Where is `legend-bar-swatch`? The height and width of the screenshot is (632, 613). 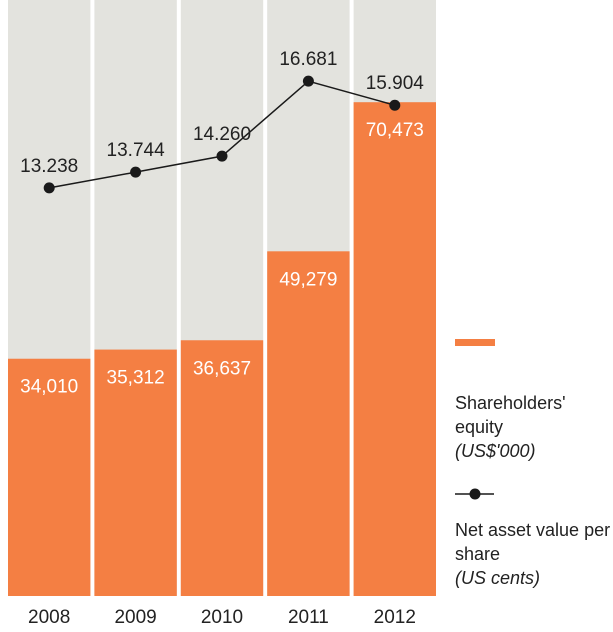
legend-bar-swatch is located at coordinates (475, 342).